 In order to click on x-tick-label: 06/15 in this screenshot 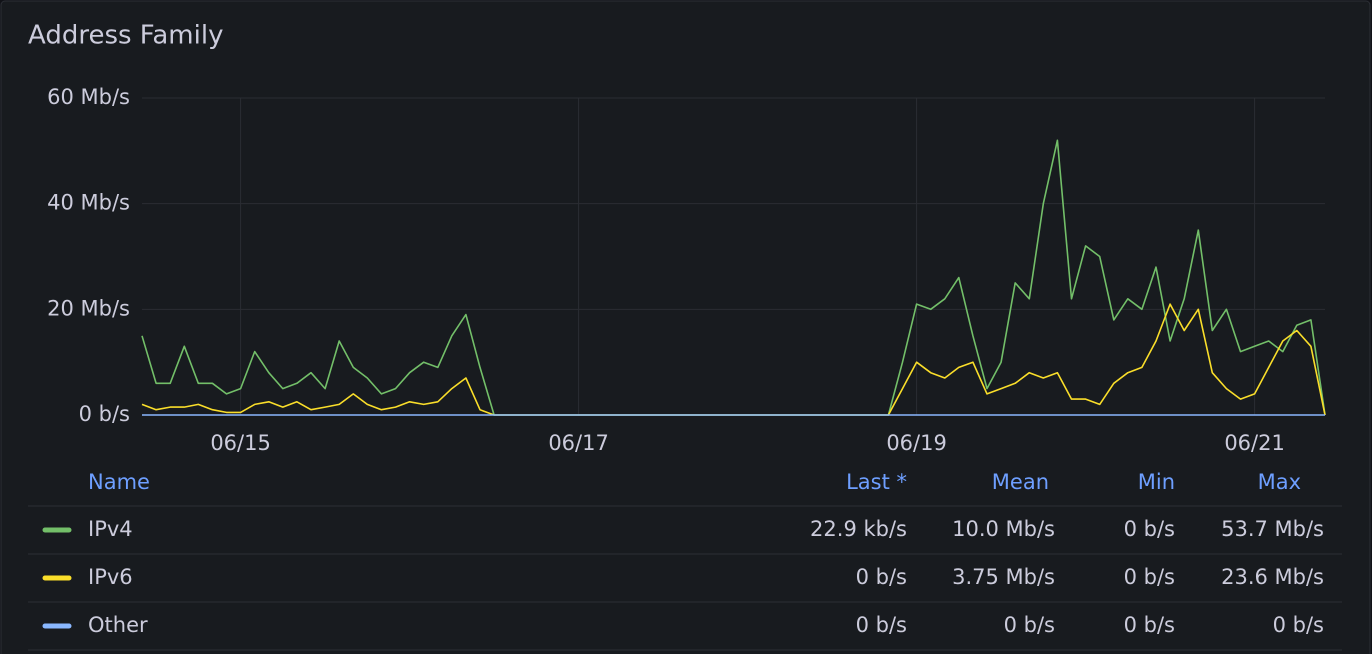, I will do `click(240, 443)`.